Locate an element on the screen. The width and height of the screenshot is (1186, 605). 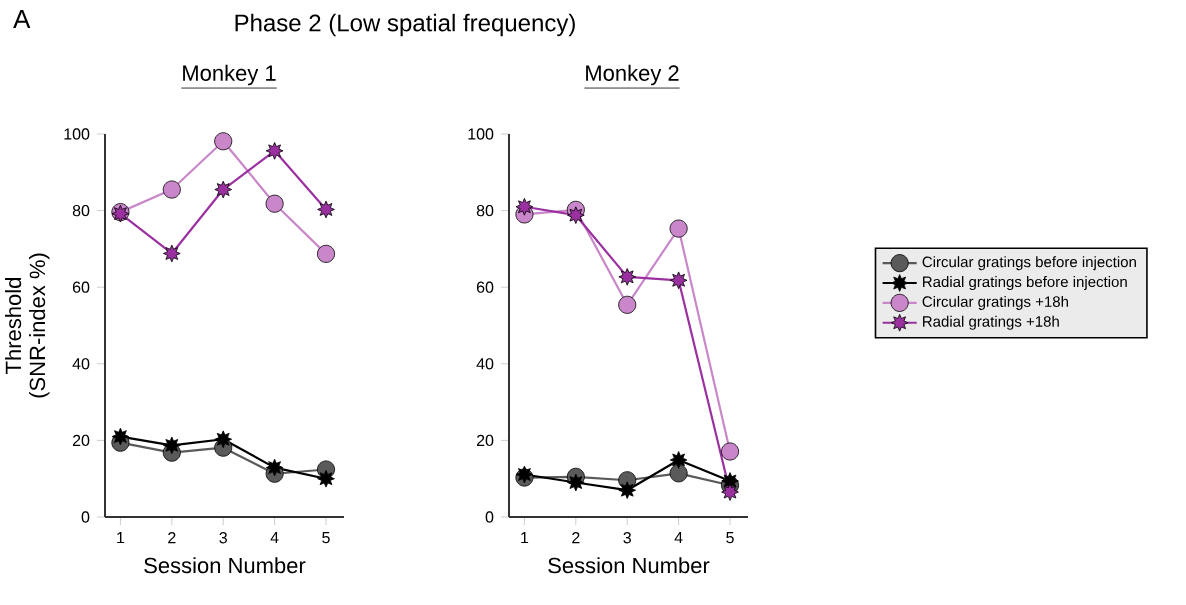
legend-label: Circular gratings +18h is located at coordinates (995, 302).